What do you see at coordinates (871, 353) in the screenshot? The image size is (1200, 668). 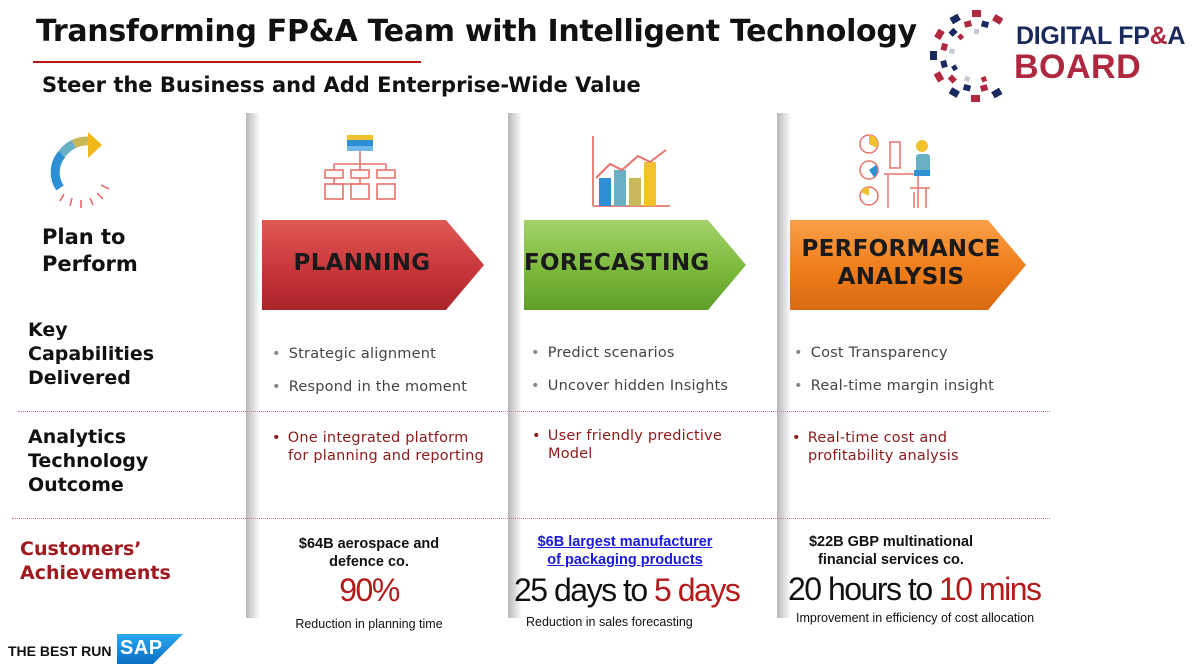 I see `capability-bullet: • Cost Transparency` at bounding box center [871, 353].